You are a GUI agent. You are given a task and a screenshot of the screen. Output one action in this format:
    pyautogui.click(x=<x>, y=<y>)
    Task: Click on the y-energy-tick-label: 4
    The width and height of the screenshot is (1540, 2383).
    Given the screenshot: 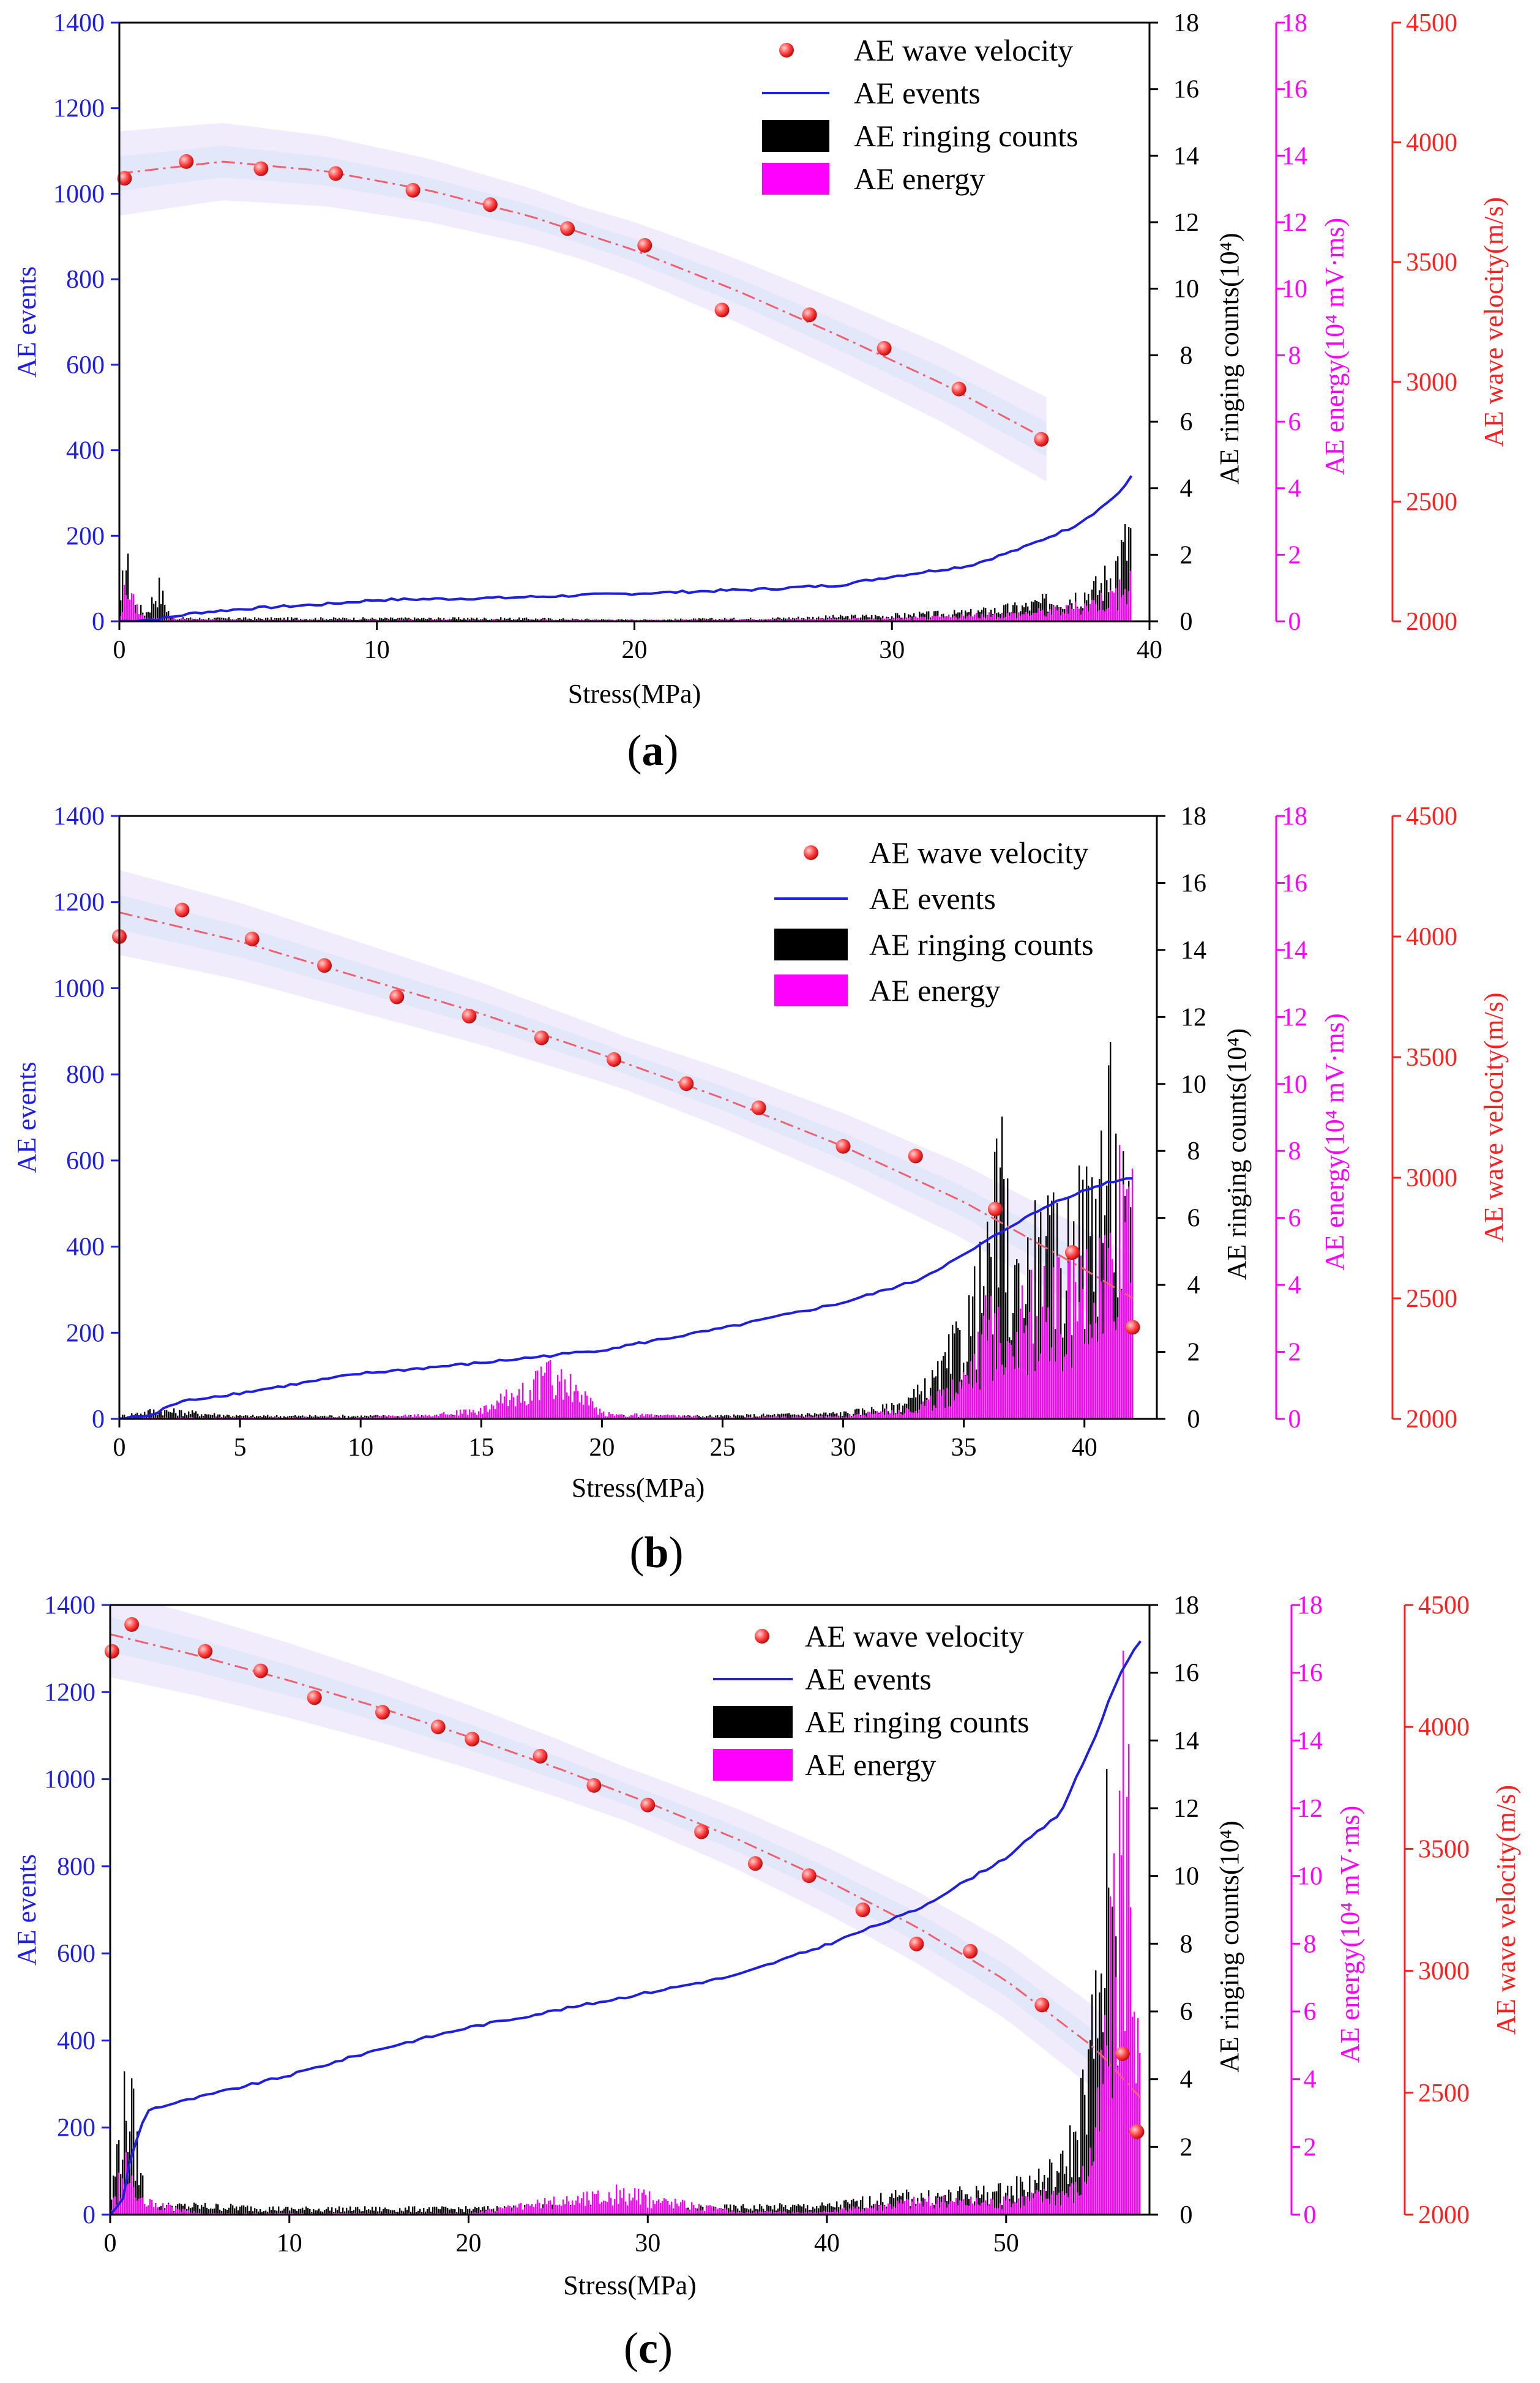 What is the action you would take?
    pyautogui.click(x=1294, y=489)
    